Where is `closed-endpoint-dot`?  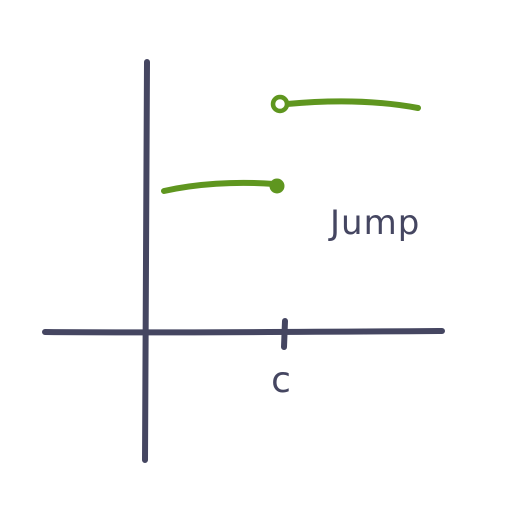
closed-endpoint-dot is located at coordinates (277, 186).